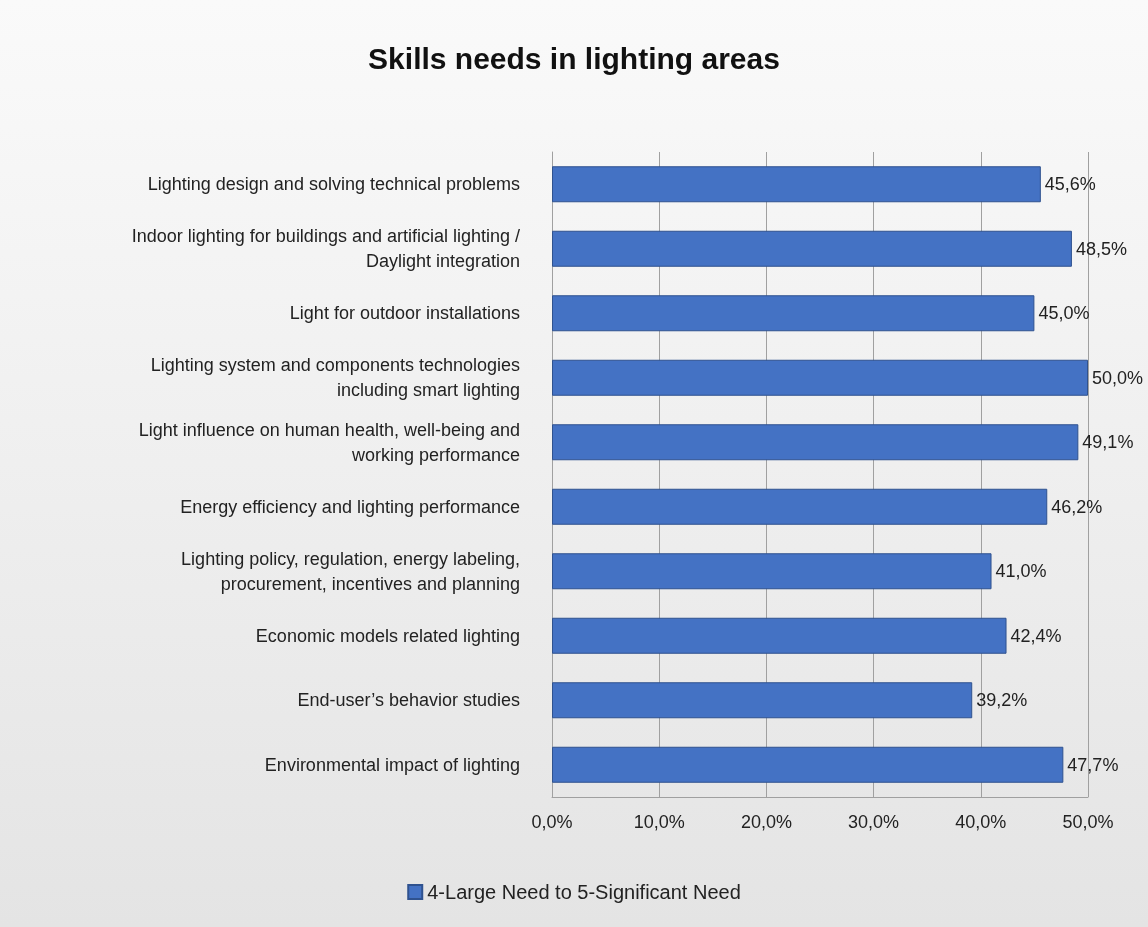 This screenshot has height=927, width=1148. What do you see at coordinates (408, 700) in the screenshot?
I see `y-tick-label: End-user’s behavior studies` at bounding box center [408, 700].